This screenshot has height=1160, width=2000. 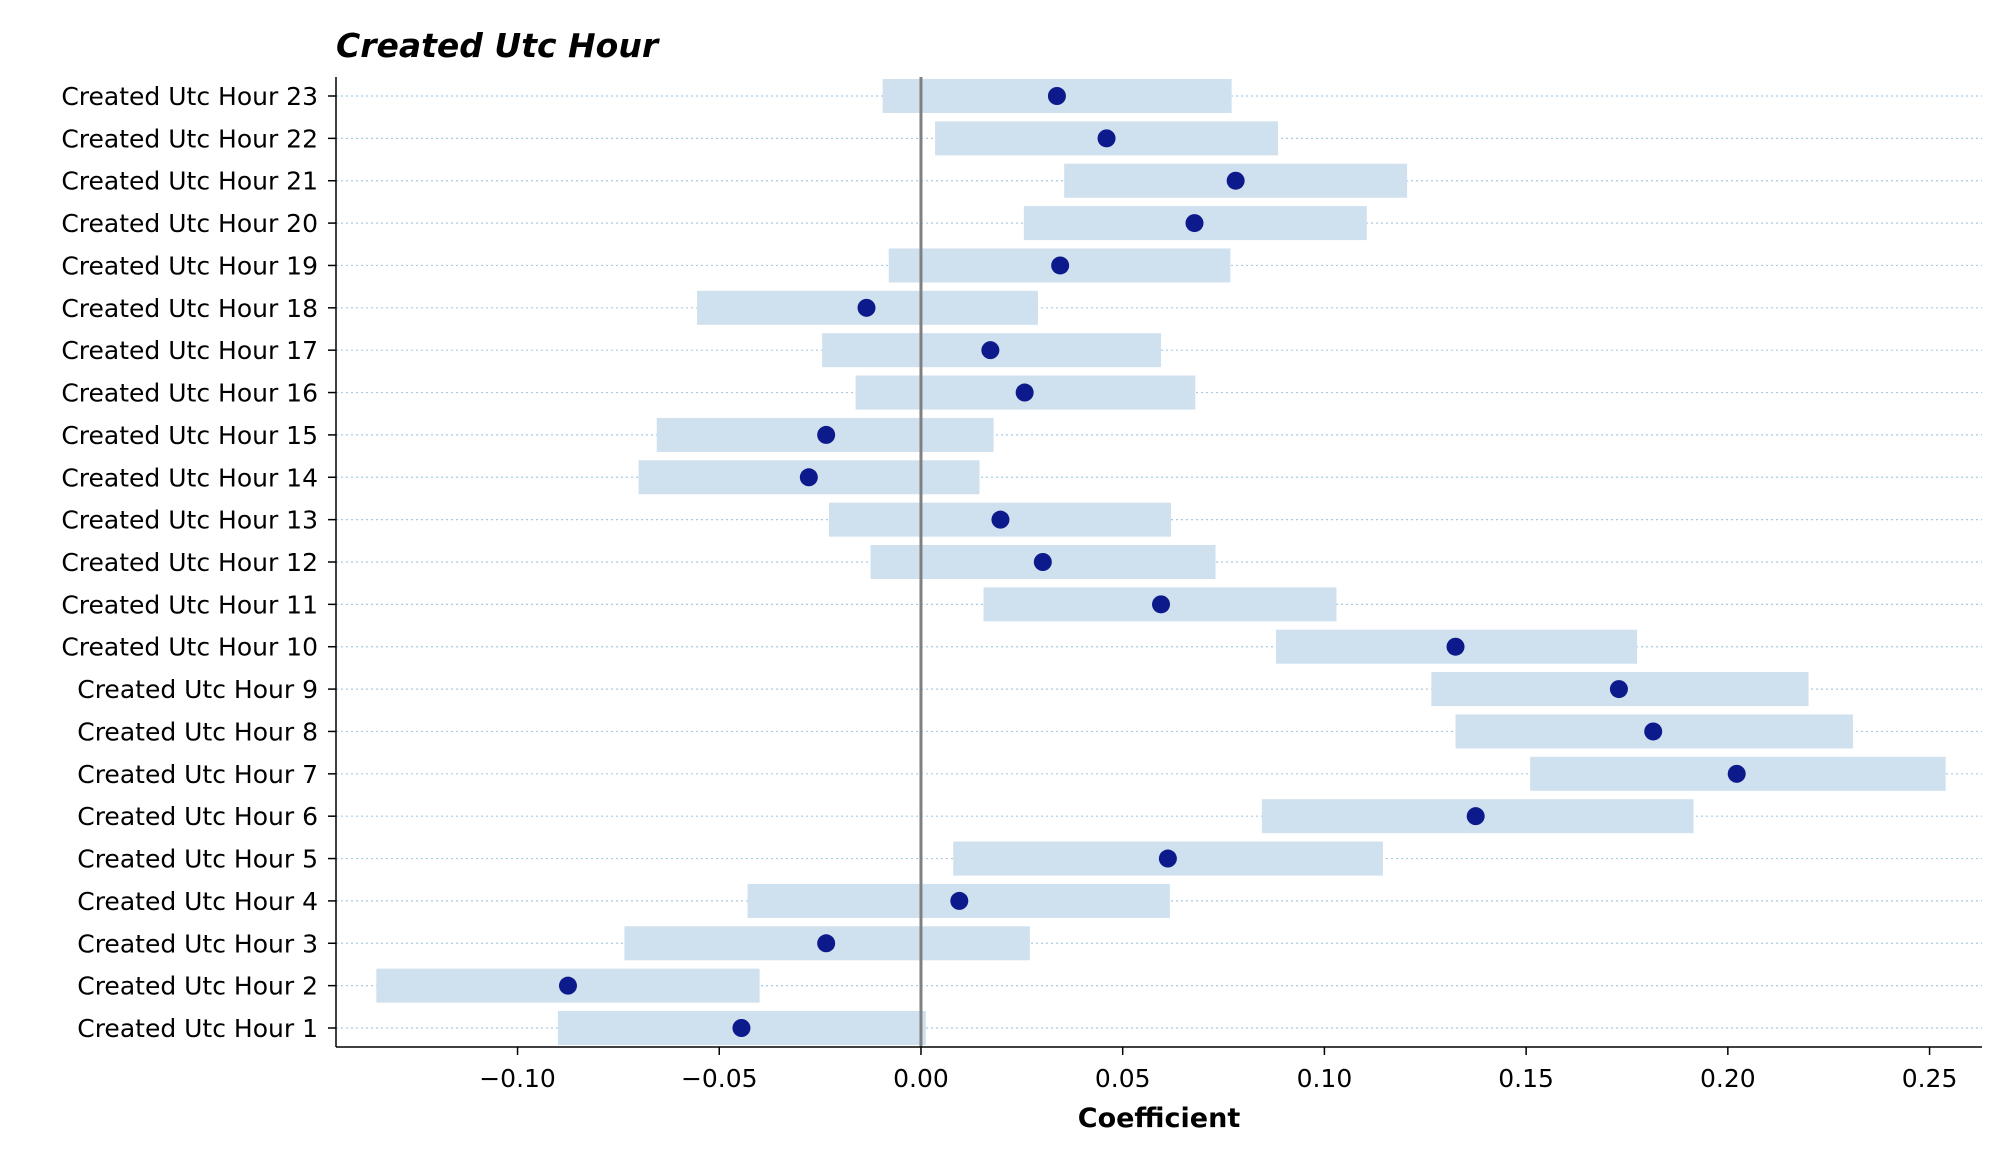 What do you see at coordinates (189, 520) in the screenshot?
I see `y-tick-label: Created Utc Hour 13` at bounding box center [189, 520].